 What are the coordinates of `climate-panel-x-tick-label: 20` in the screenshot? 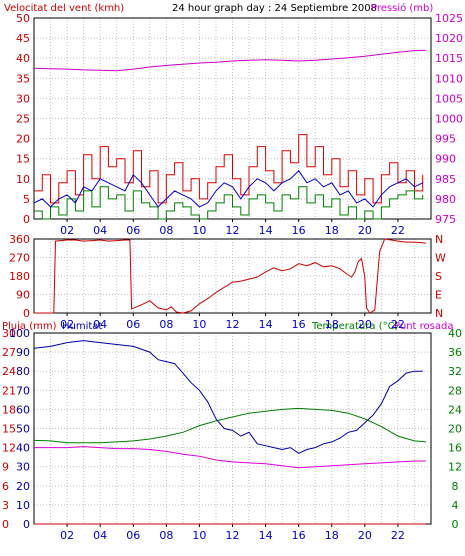 It's located at (365, 535).